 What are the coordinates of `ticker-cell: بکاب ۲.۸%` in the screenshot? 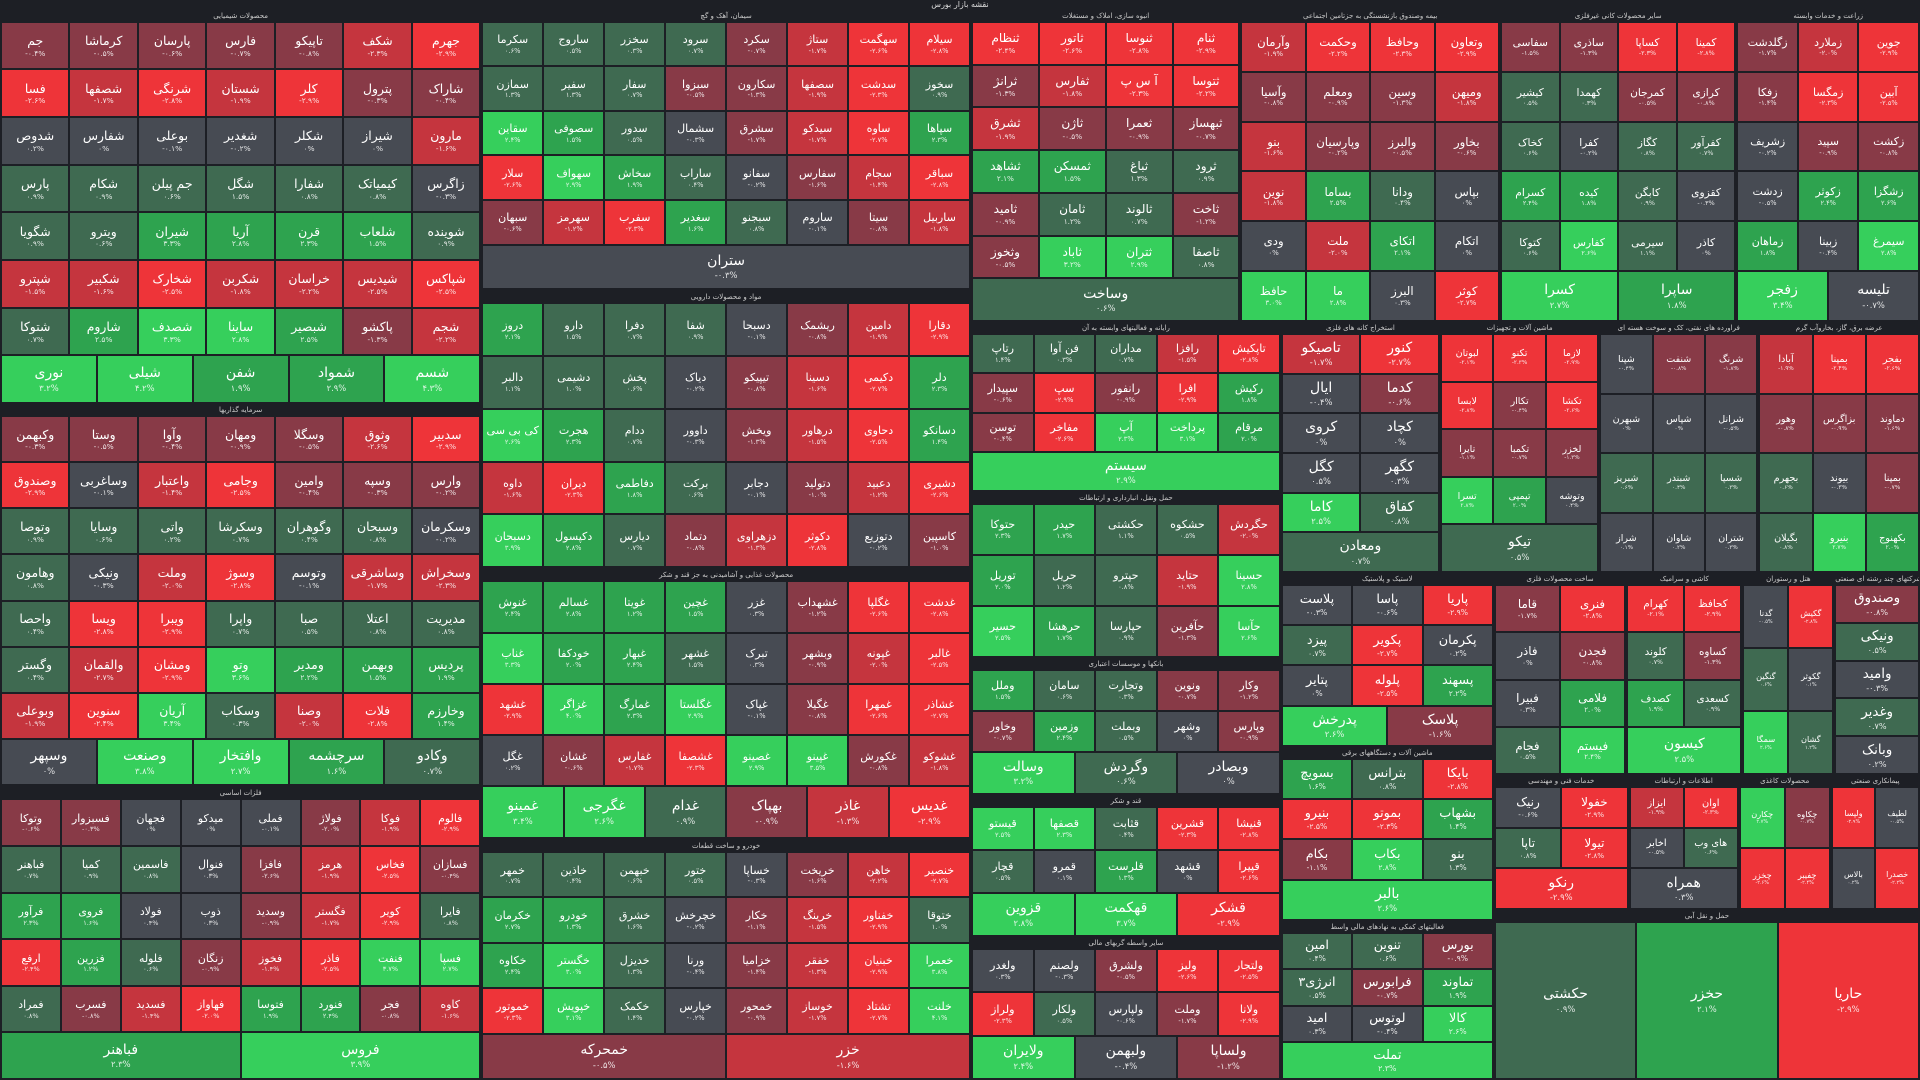 It's located at (1387, 859).